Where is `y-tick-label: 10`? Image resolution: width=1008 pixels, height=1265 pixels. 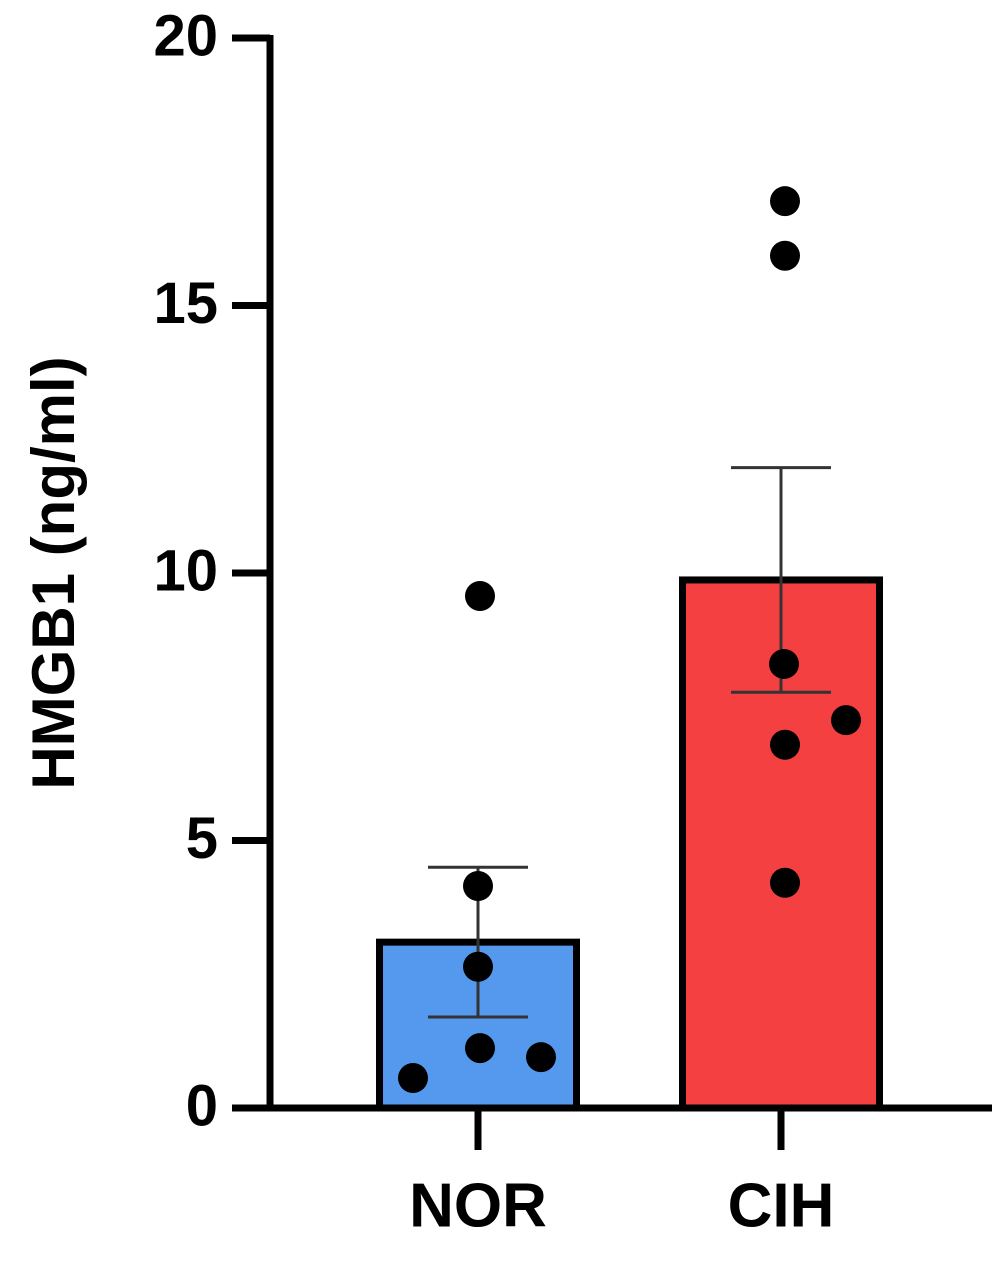 y-tick-label: 10 is located at coordinates (185, 570).